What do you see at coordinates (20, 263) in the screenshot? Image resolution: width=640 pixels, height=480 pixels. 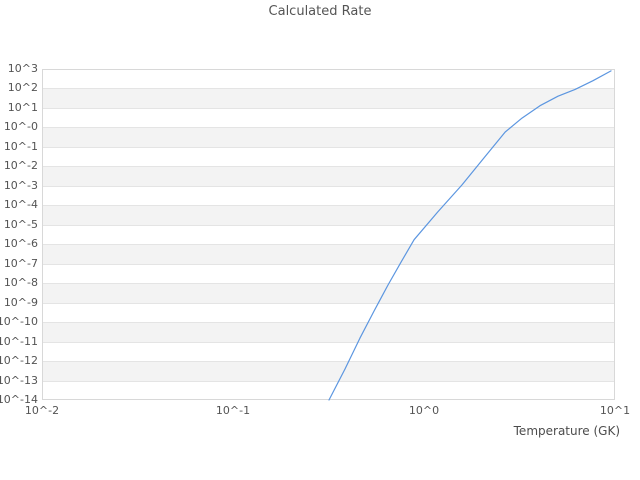 I see `y-tick-label: 10^-7` at bounding box center [20, 263].